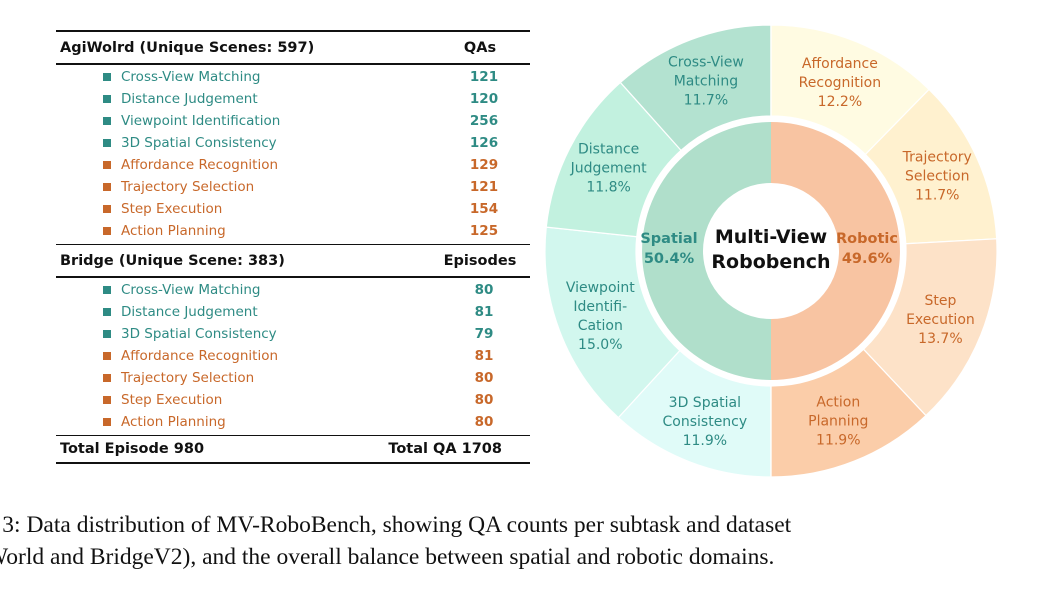 The width and height of the screenshot is (1043, 606). Describe the element at coordinates (132, 449) in the screenshot. I see `total-episodes: Total Episode 980` at that location.